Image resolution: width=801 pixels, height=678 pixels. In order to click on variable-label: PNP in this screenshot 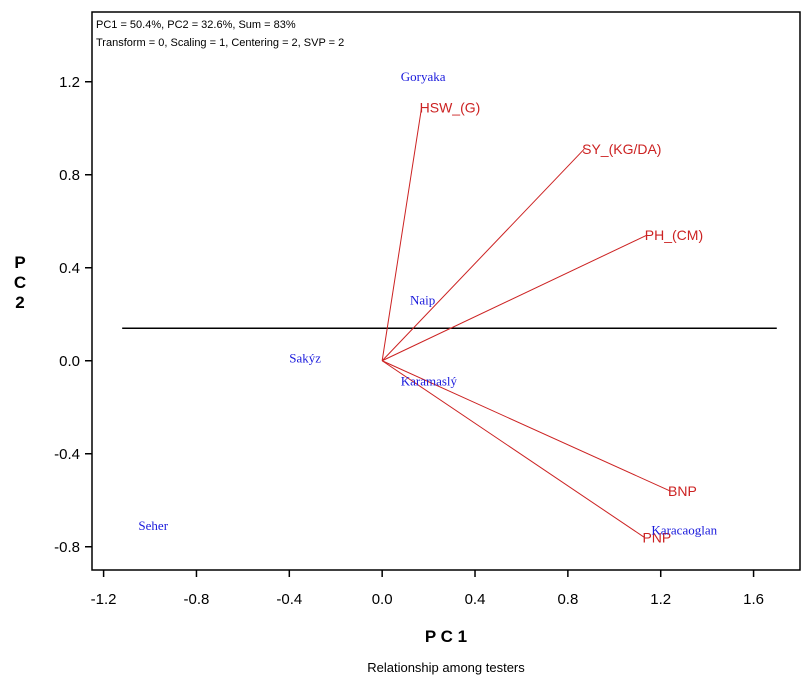, I will do `click(656, 537)`.